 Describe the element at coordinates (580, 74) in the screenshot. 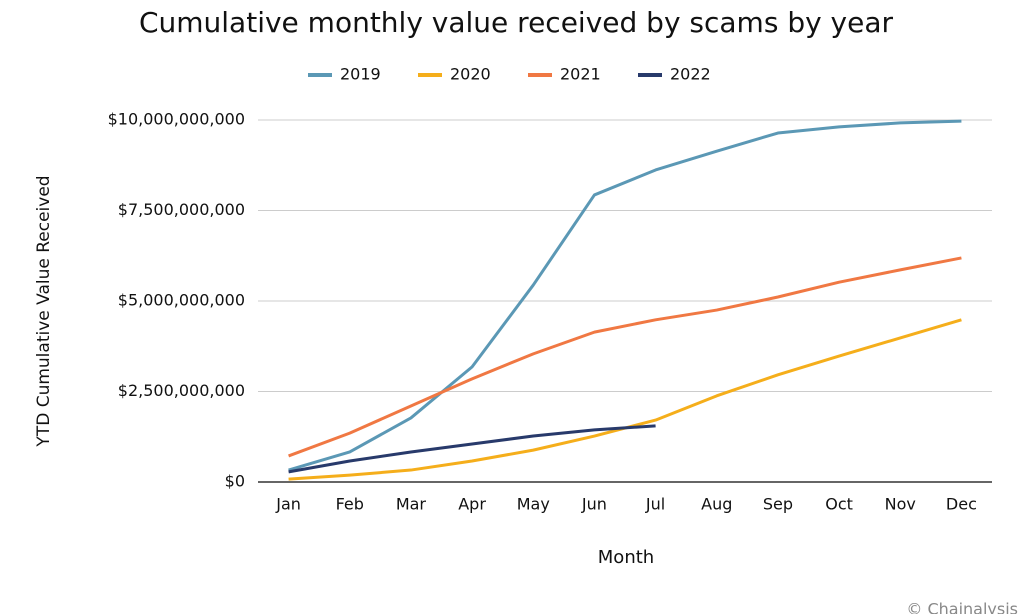

I see `legend-label: 2021` at that location.